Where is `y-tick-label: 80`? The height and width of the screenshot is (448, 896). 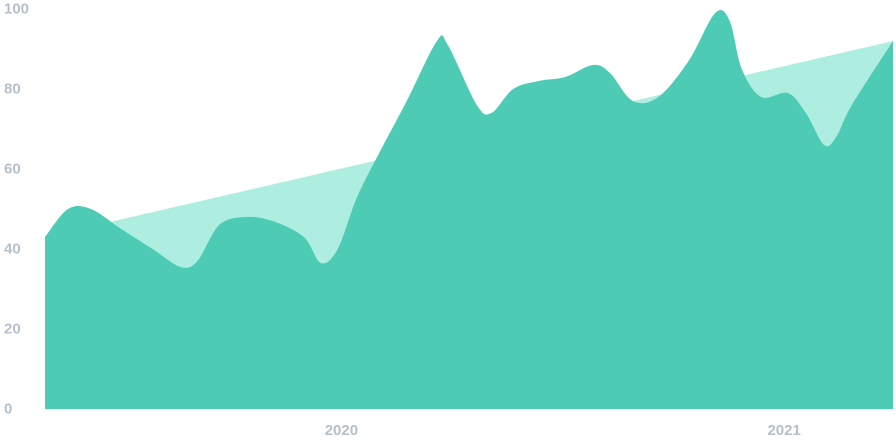 y-tick-label: 80 is located at coordinates (12, 89).